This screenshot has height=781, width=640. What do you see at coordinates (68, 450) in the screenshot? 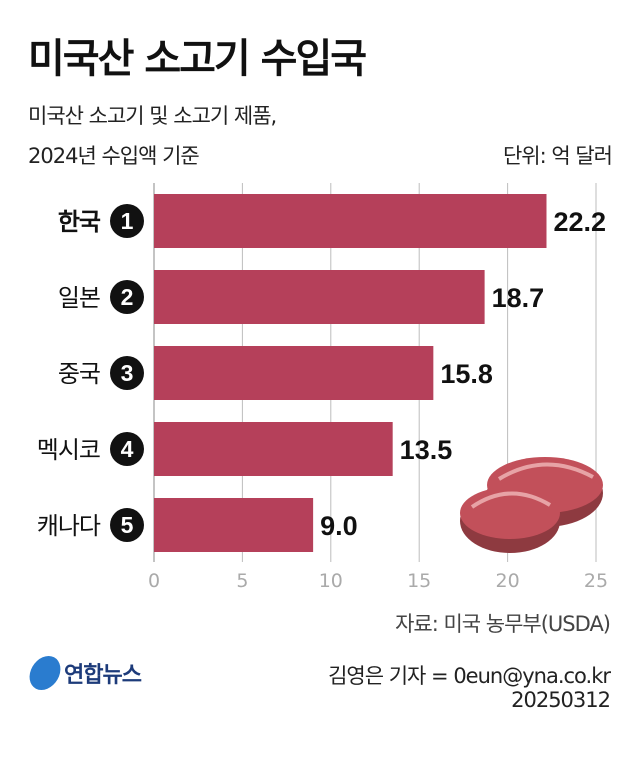
I see `category-label: 멕시코` at bounding box center [68, 450].